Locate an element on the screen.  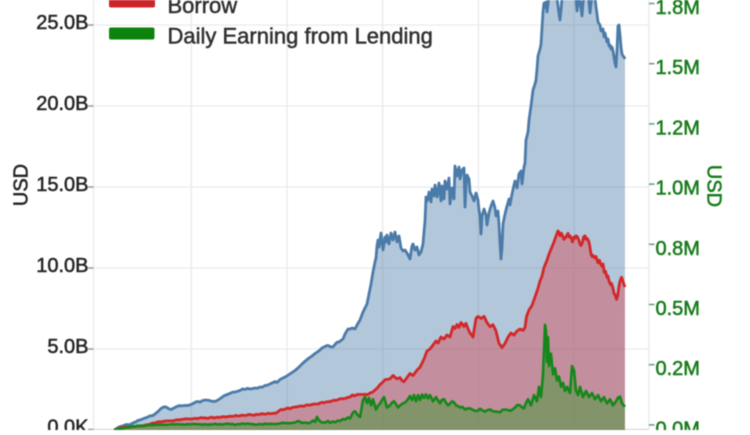
svg-text: 5.0B is located at coordinates (67, 347).